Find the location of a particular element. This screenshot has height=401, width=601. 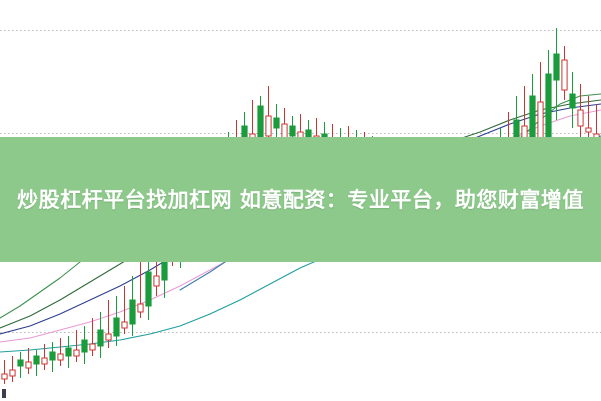

axis-tick-mark is located at coordinates (4, 393).